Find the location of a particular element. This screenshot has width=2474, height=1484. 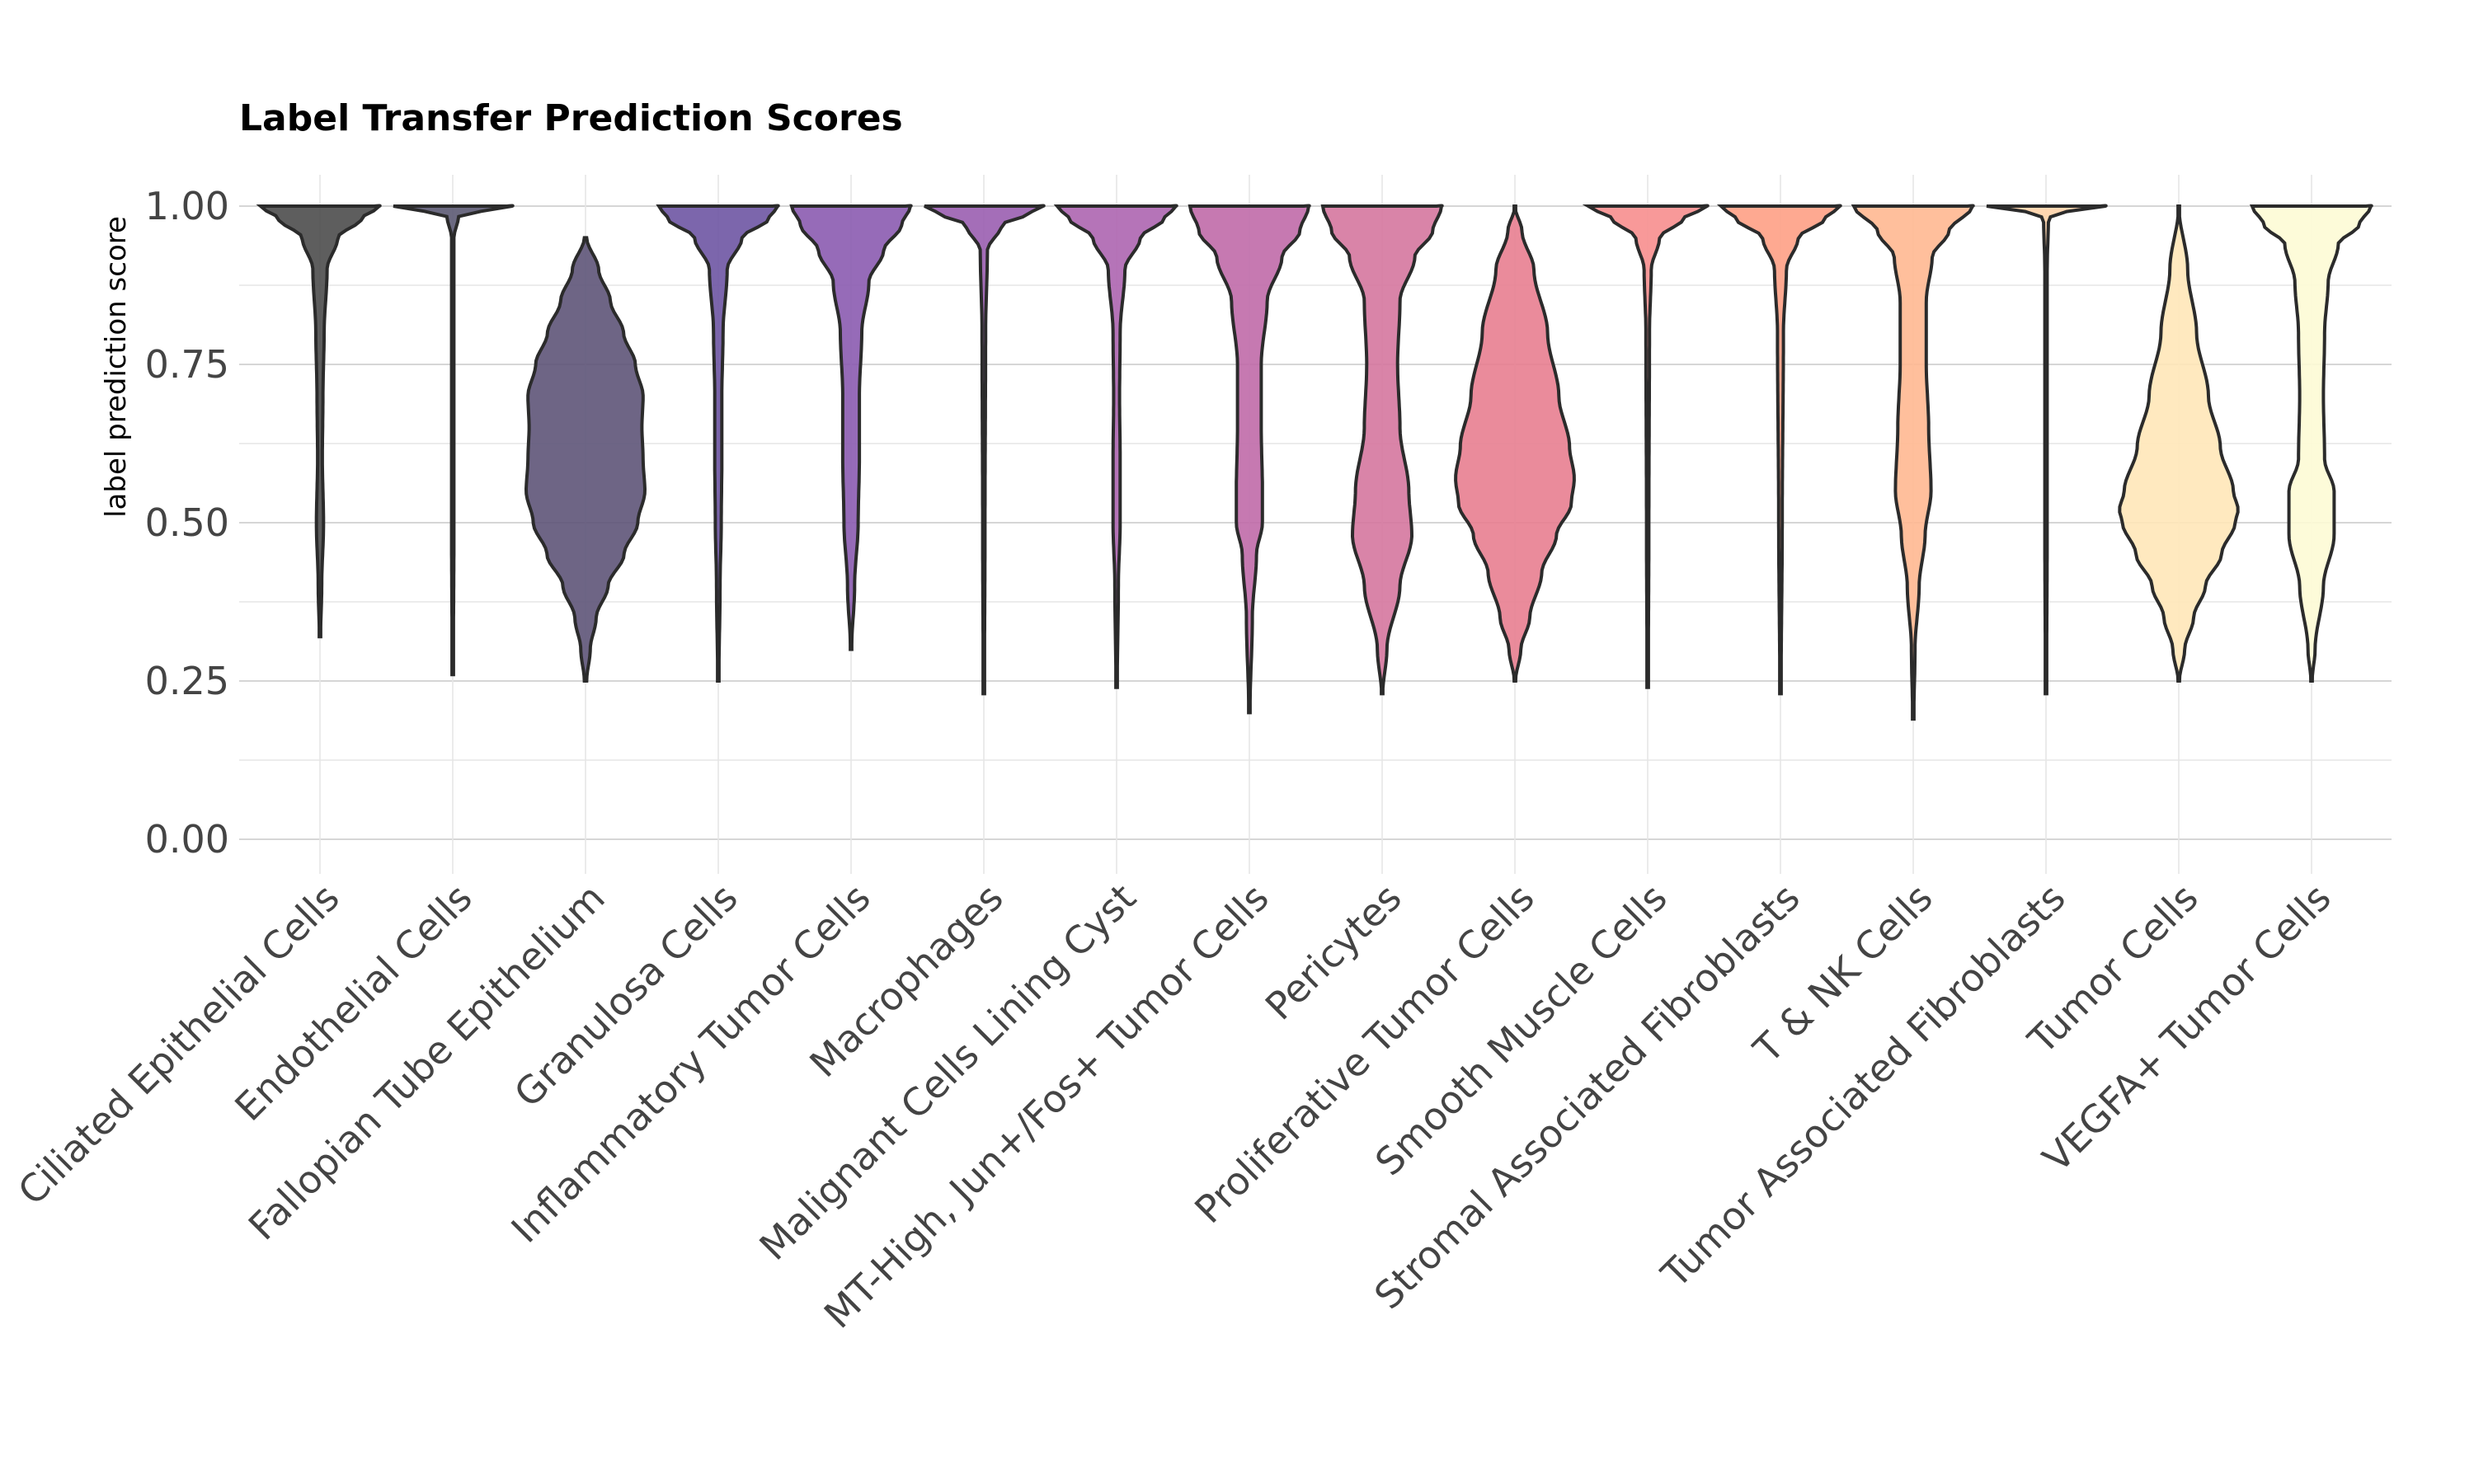

violin-stromal-associated-fibroblasts is located at coordinates (1779, 450).